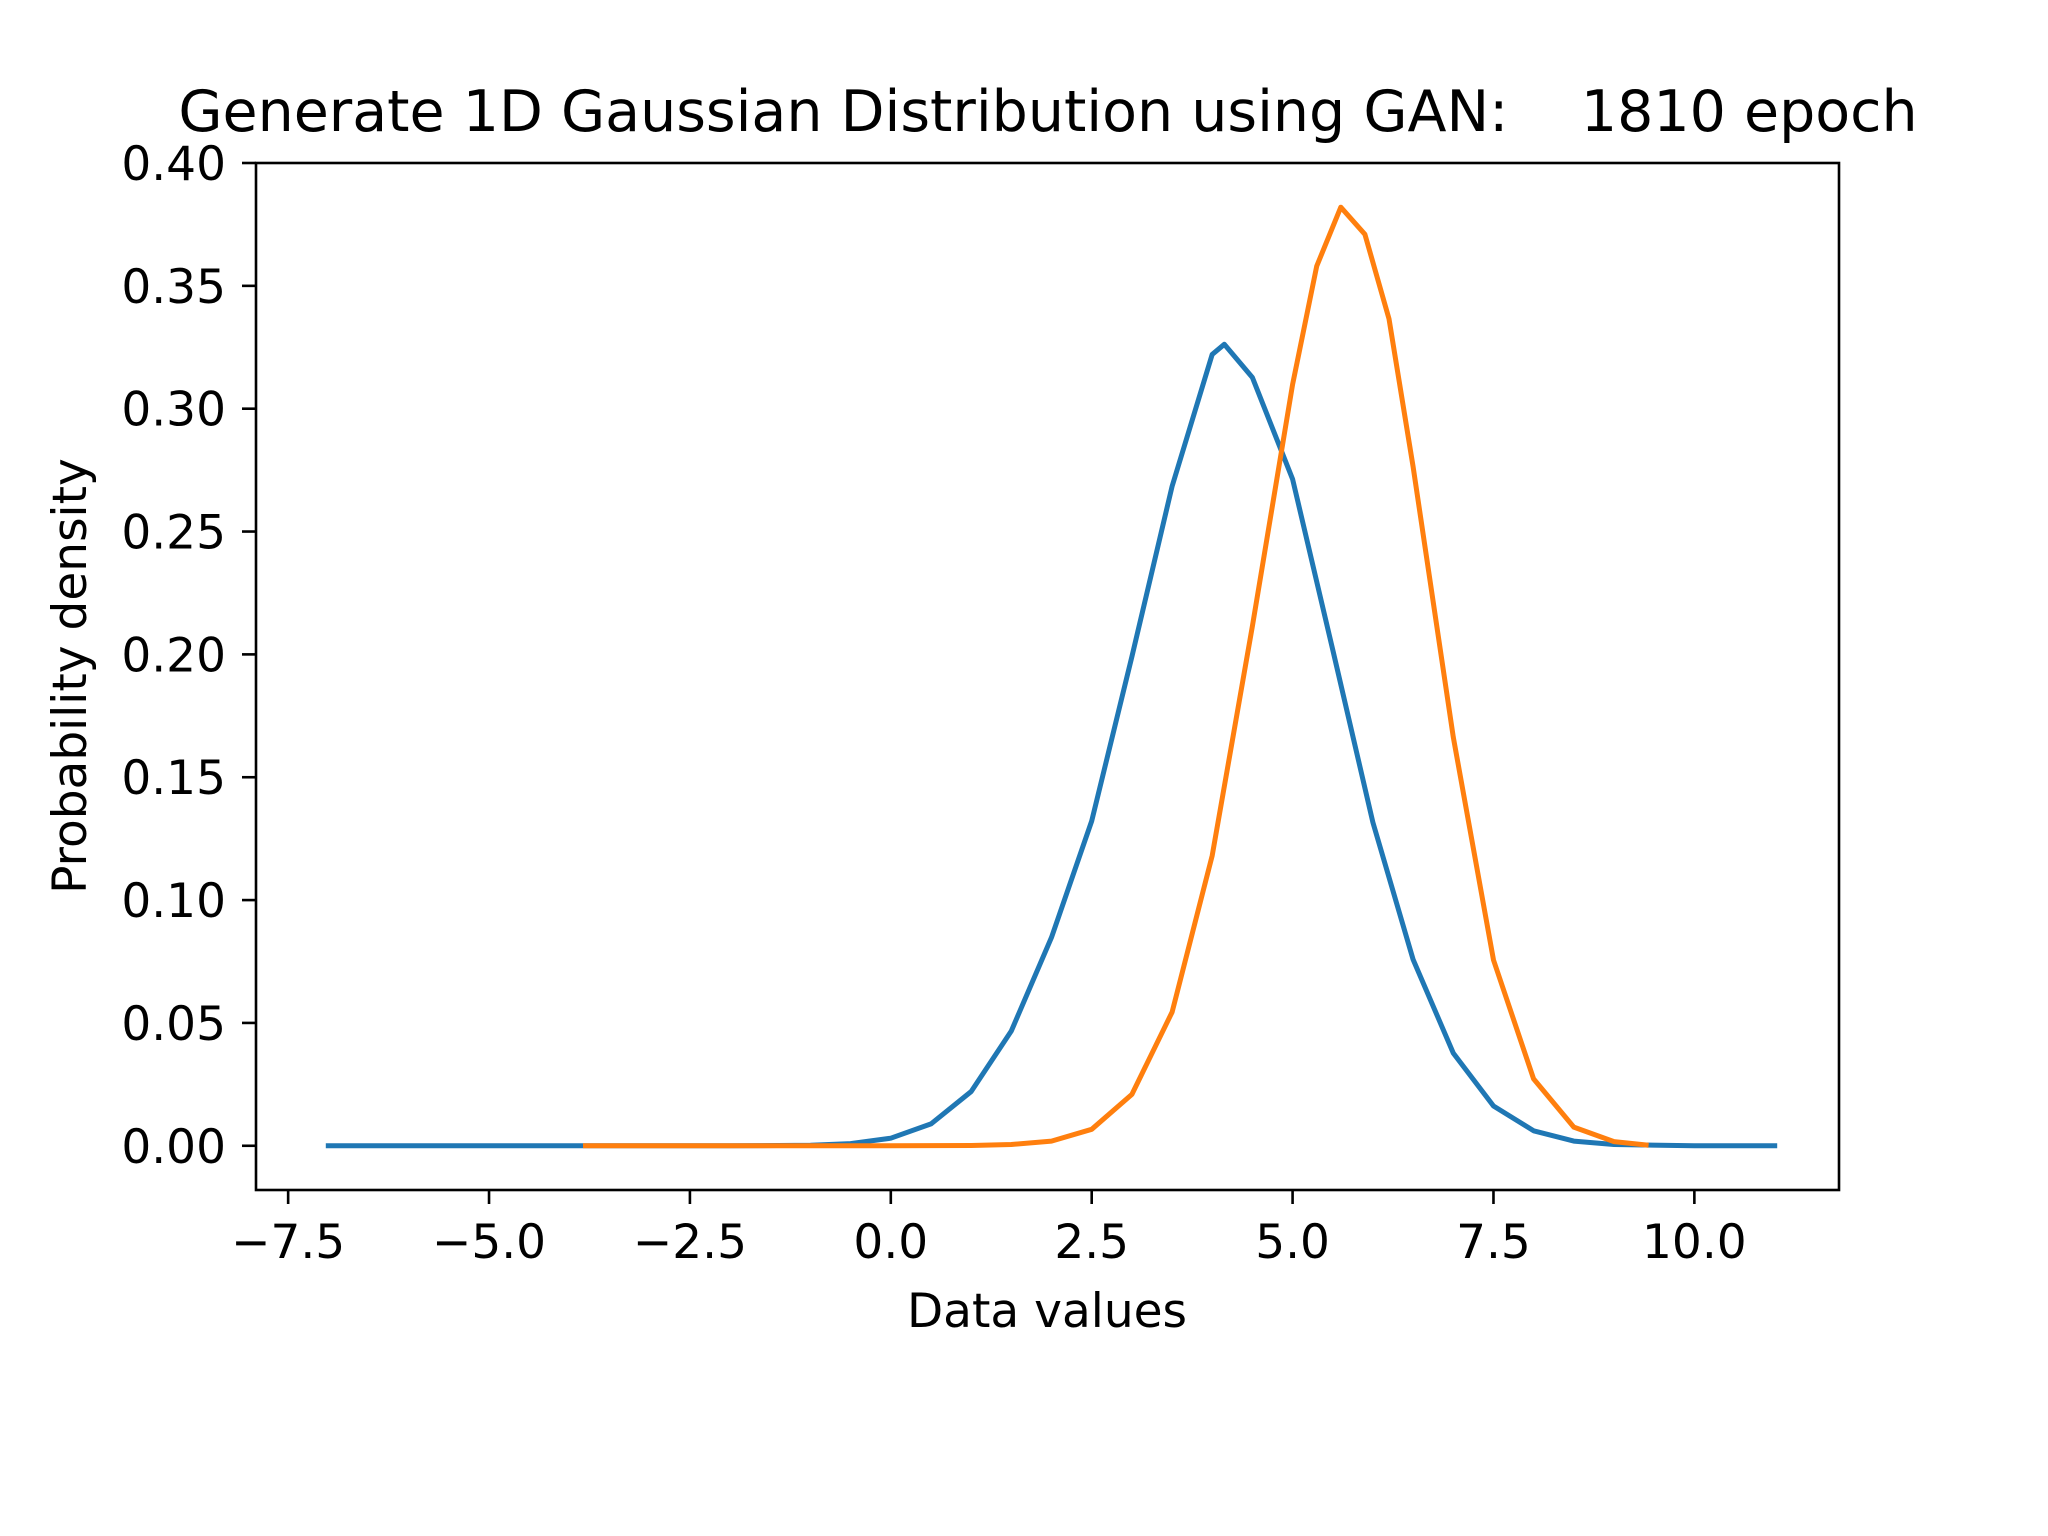 Image resolution: width=2048 pixels, height=1536 pixels. What do you see at coordinates (1091, 1242) in the screenshot?
I see `x-tick-label: 2.5` at bounding box center [1091, 1242].